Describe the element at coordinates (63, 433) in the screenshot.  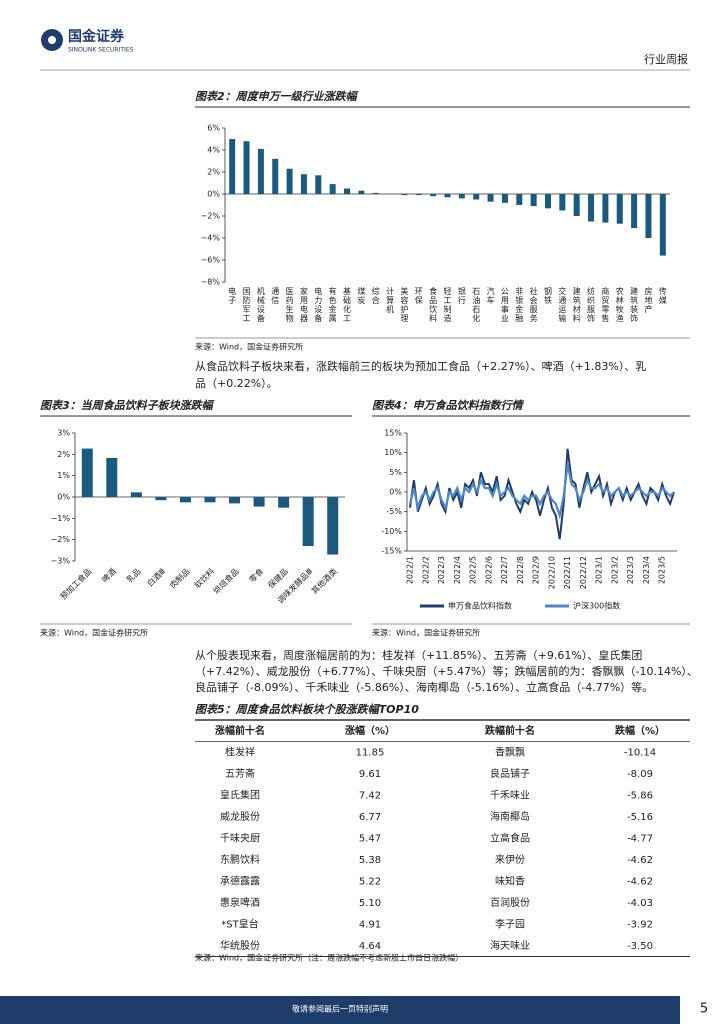
I see `y-tick-label: 3%` at that location.